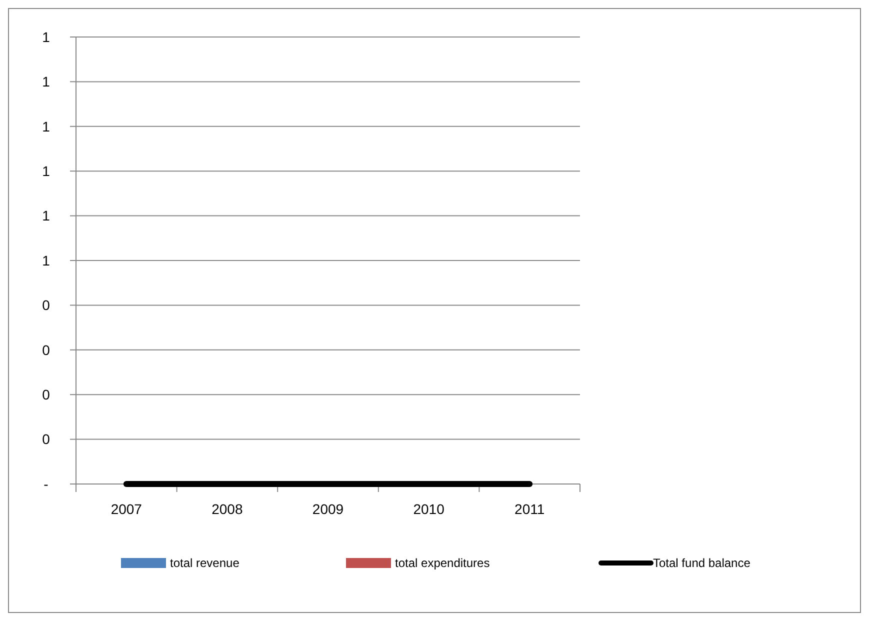  I want to click on x-tick-label: 2011, so click(529, 509).